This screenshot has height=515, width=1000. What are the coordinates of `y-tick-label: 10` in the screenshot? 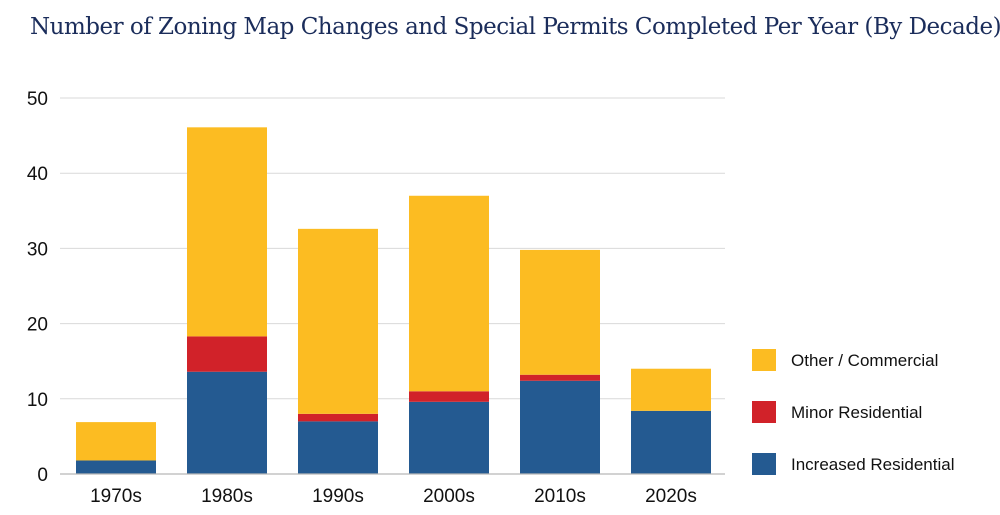 It's located at (37, 400).